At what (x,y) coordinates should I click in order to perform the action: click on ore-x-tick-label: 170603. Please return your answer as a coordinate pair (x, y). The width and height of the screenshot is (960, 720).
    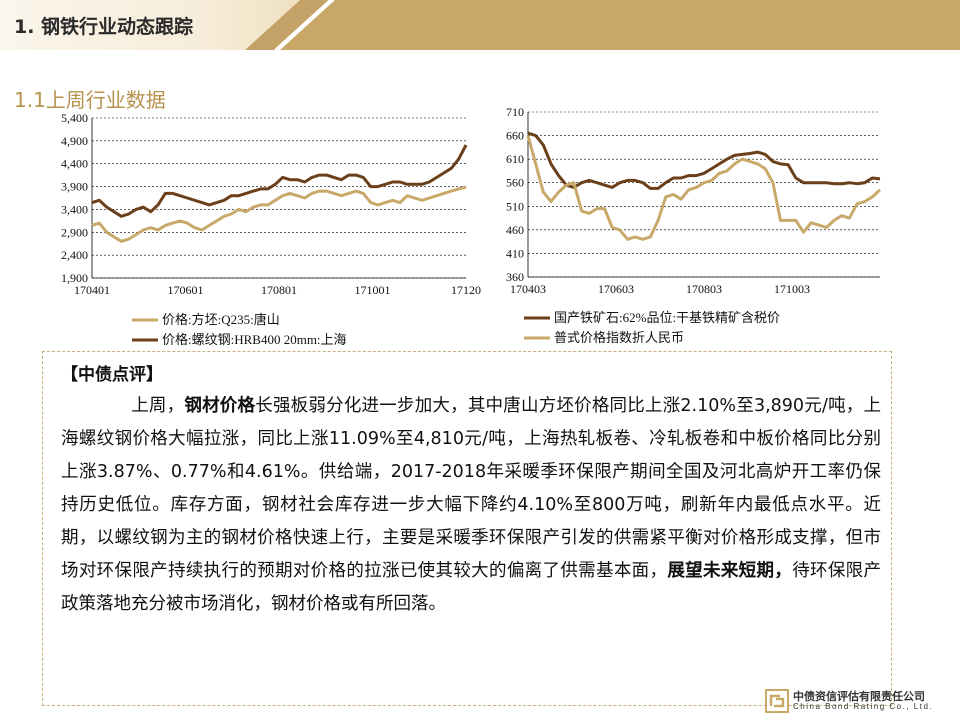
    Looking at the image, I should click on (616, 289).